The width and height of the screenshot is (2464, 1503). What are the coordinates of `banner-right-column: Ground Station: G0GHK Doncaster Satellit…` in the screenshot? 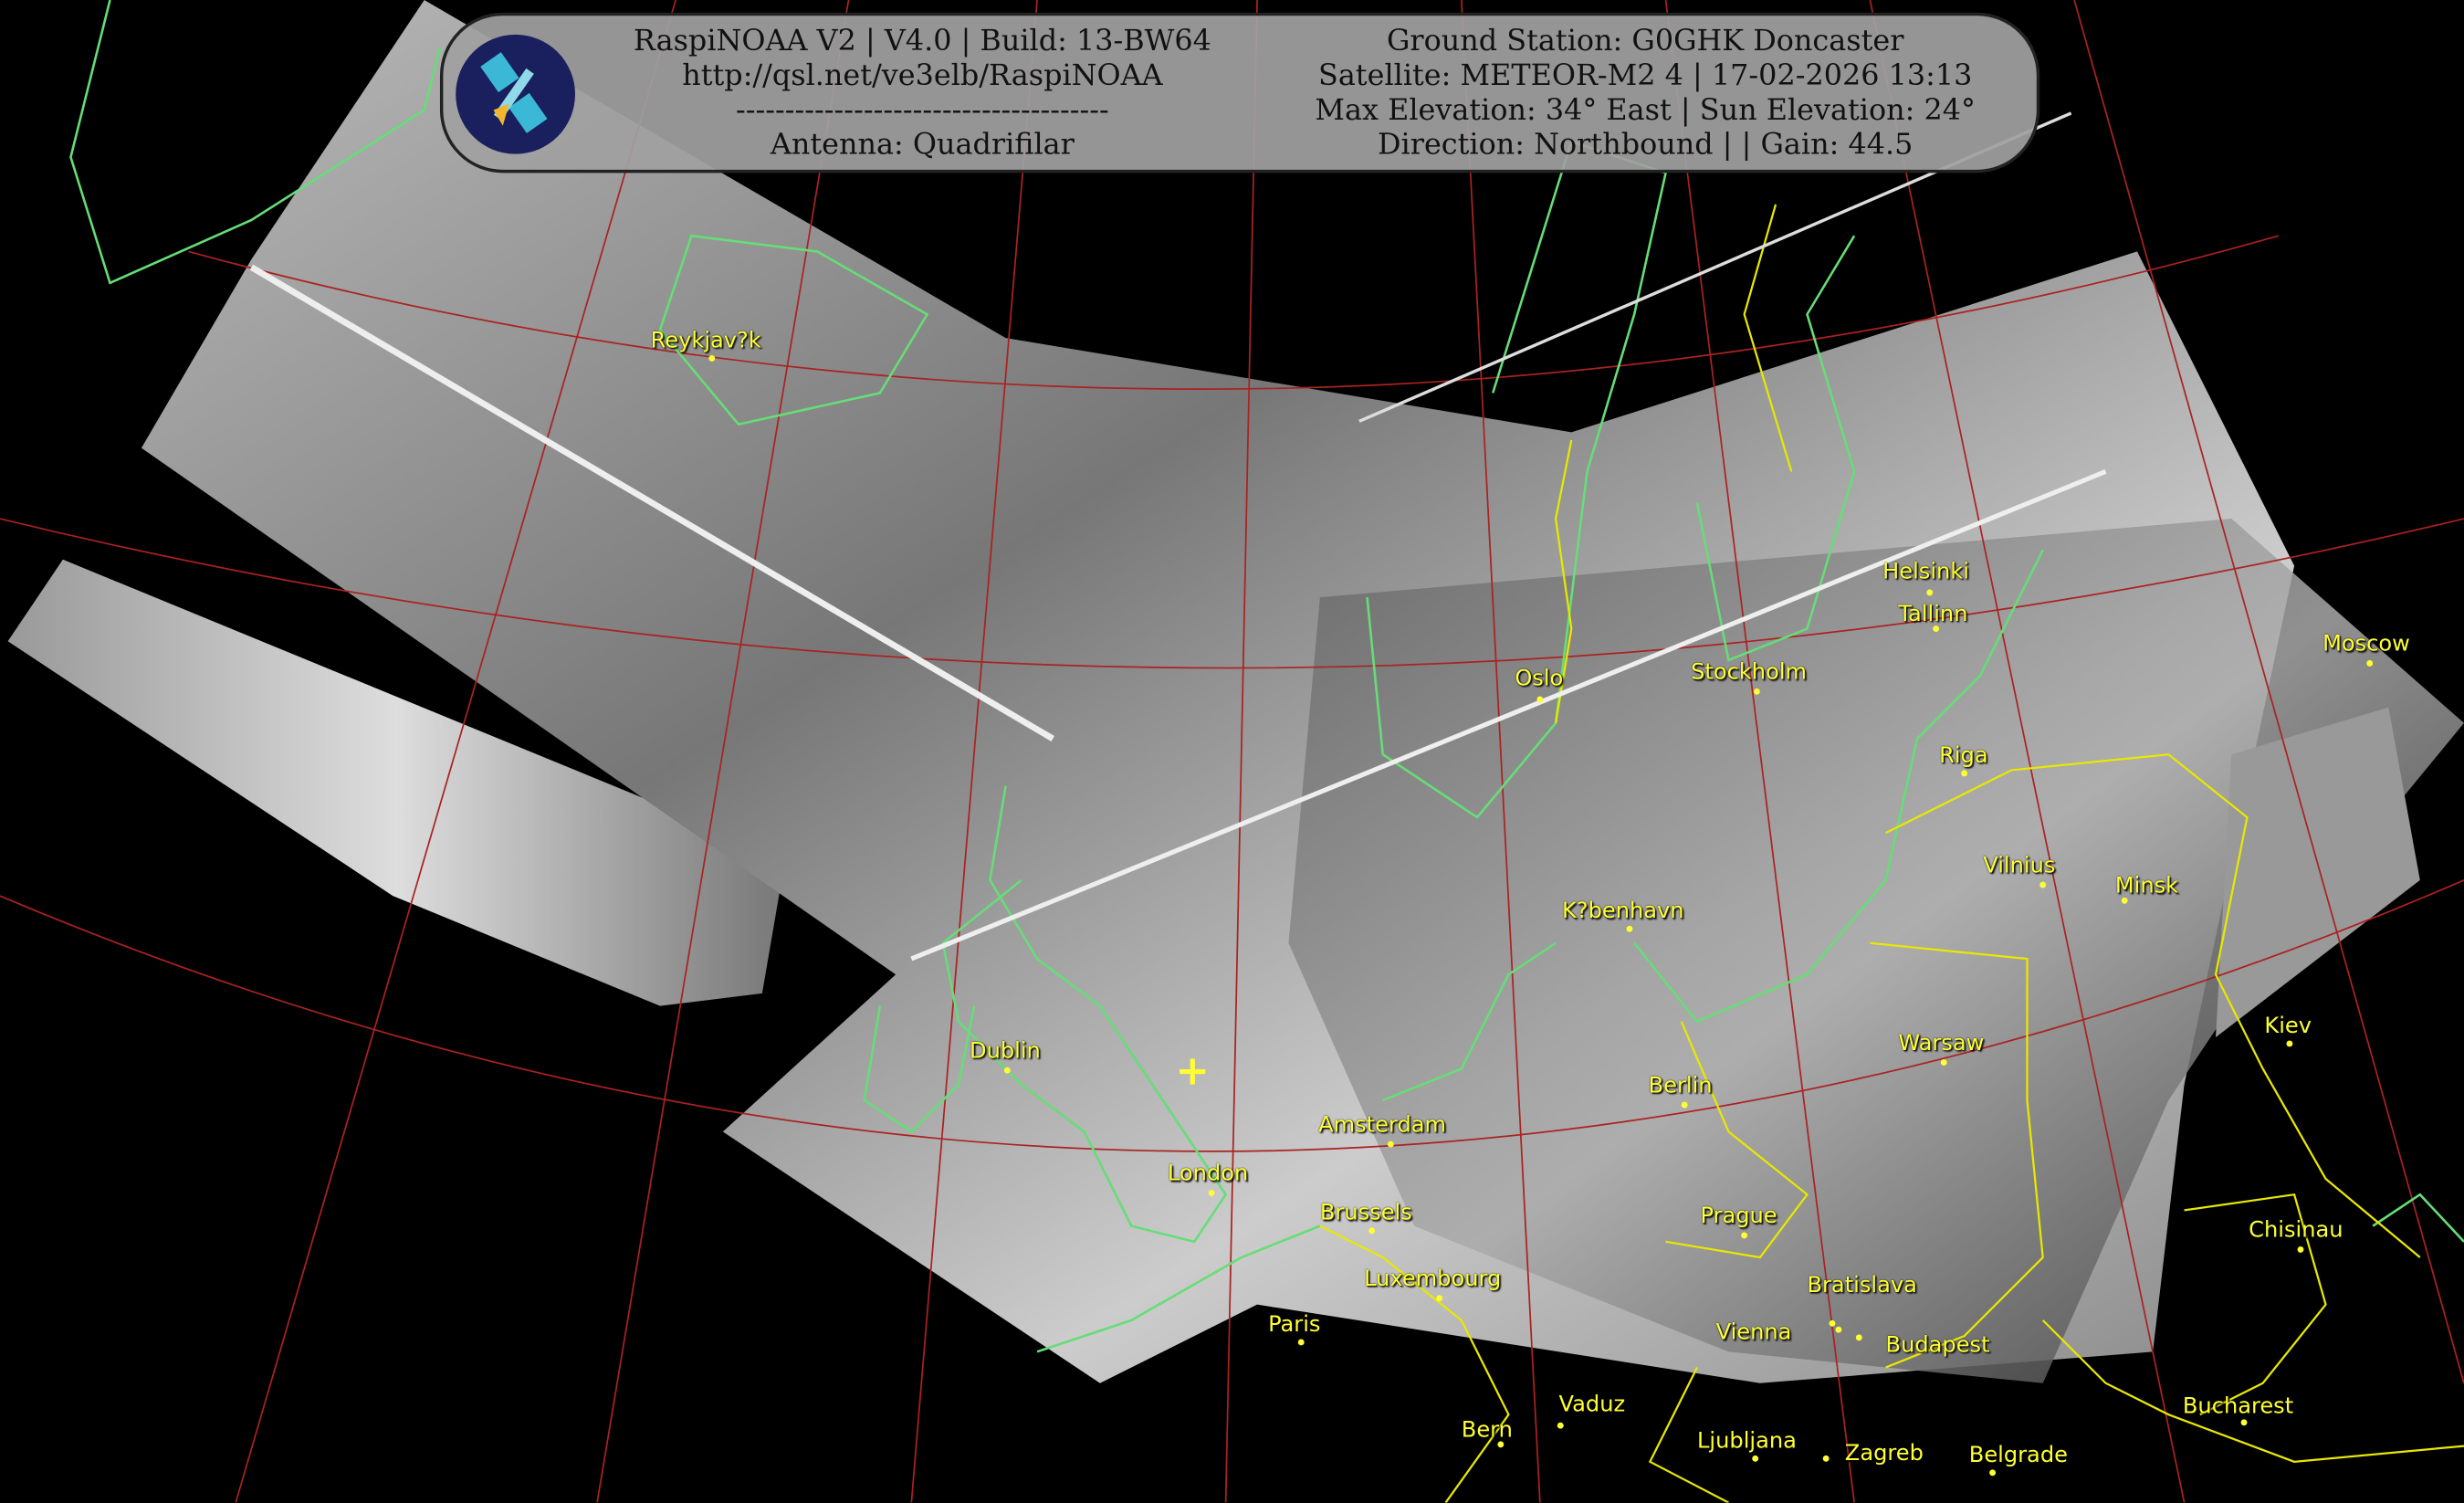 It's located at (1644, 94).